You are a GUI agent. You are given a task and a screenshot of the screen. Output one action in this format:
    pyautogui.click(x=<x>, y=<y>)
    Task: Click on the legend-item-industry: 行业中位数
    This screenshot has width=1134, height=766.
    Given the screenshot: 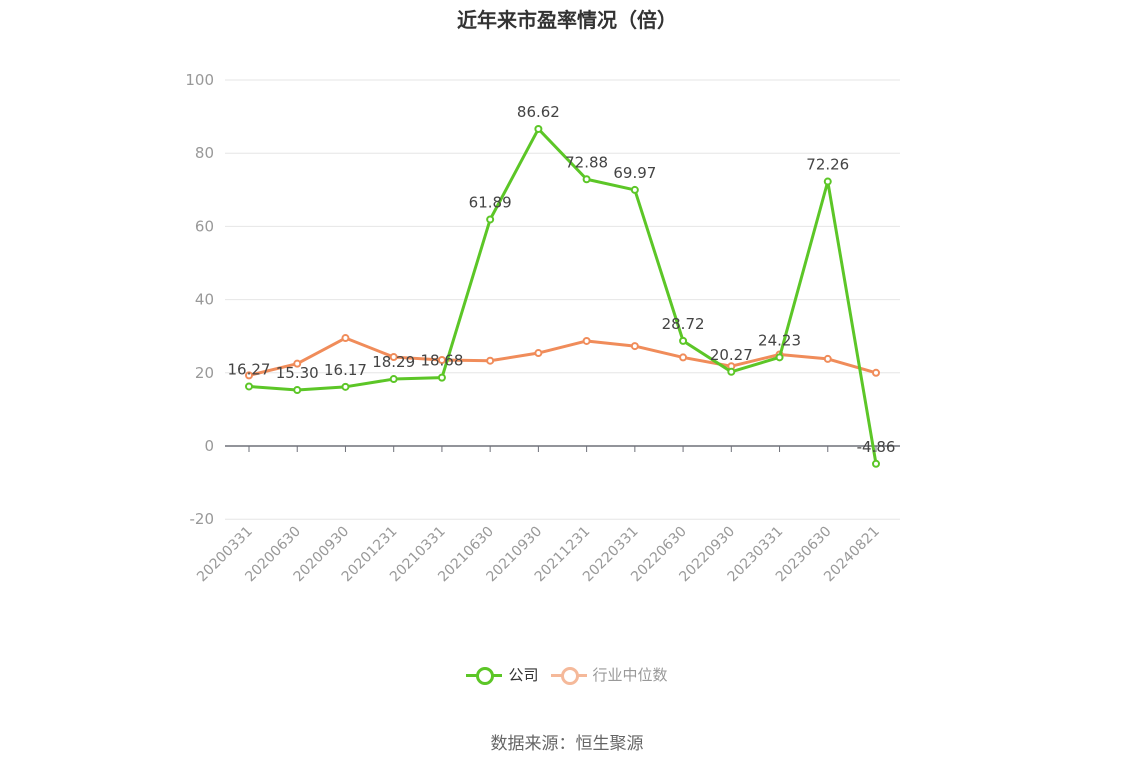 What is the action you would take?
    pyautogui.click(x=609, y=674)
    